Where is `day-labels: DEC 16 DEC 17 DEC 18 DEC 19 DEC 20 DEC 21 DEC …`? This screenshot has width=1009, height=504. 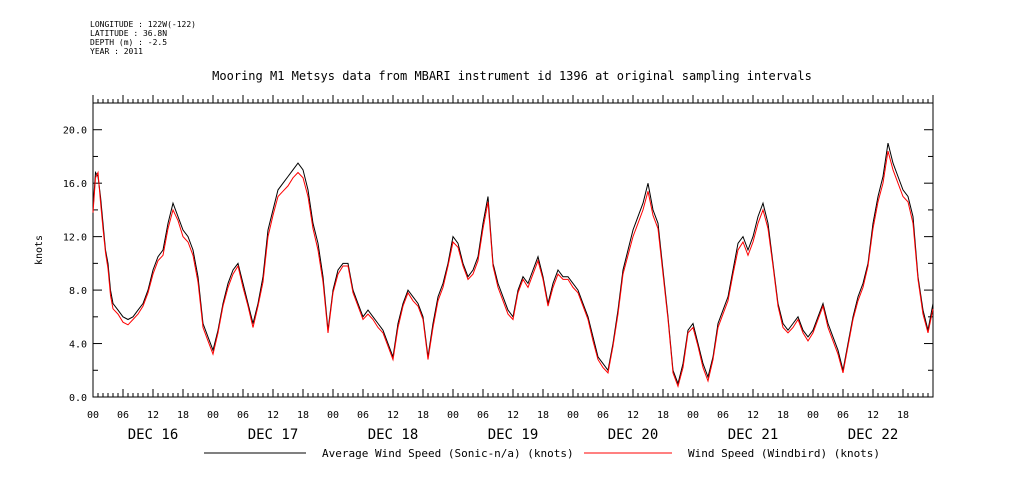 day-labels: DEC 16 DEC 17 DEC 18 DEC 19 DEC 20 DEC 21 DEC … is located at coordinates (513, 435).